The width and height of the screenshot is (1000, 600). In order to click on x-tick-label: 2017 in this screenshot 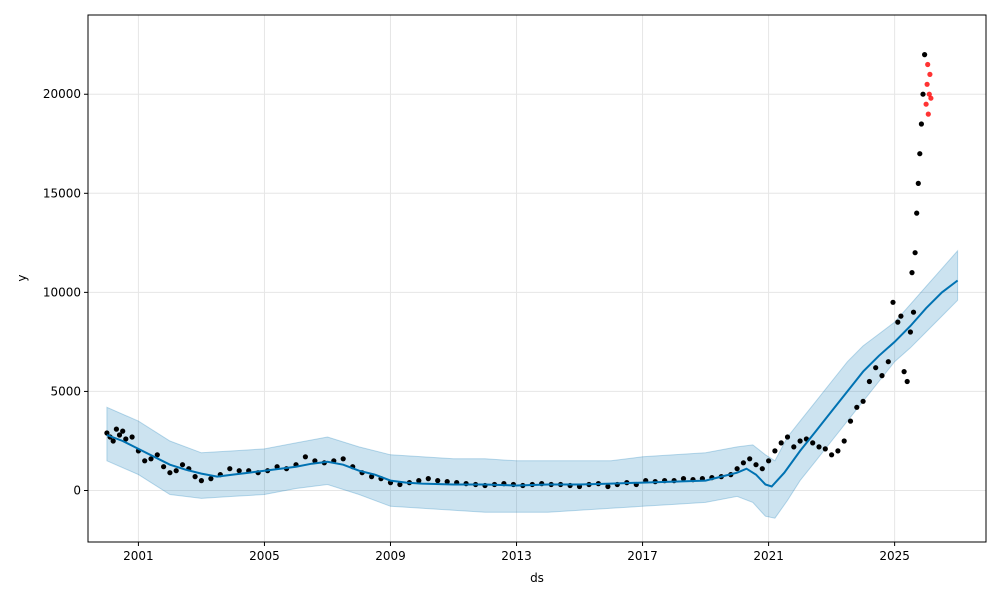, I will do `click(642, 556)`.